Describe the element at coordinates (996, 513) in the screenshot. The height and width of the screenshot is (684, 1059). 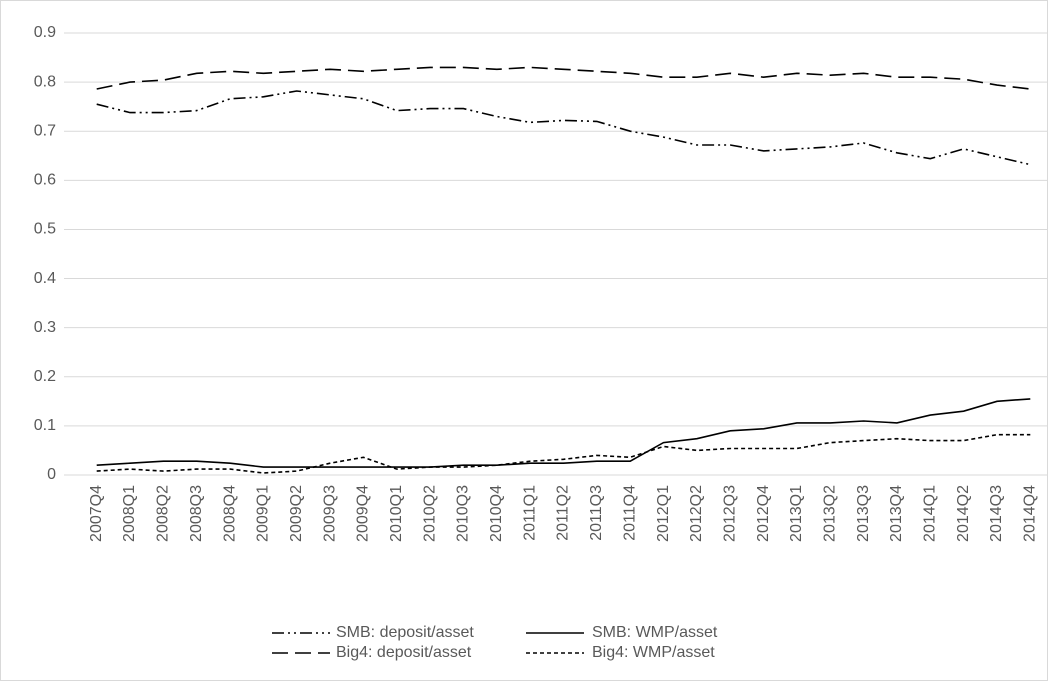
I see `x-tick-label: 2014Q3` at that location.